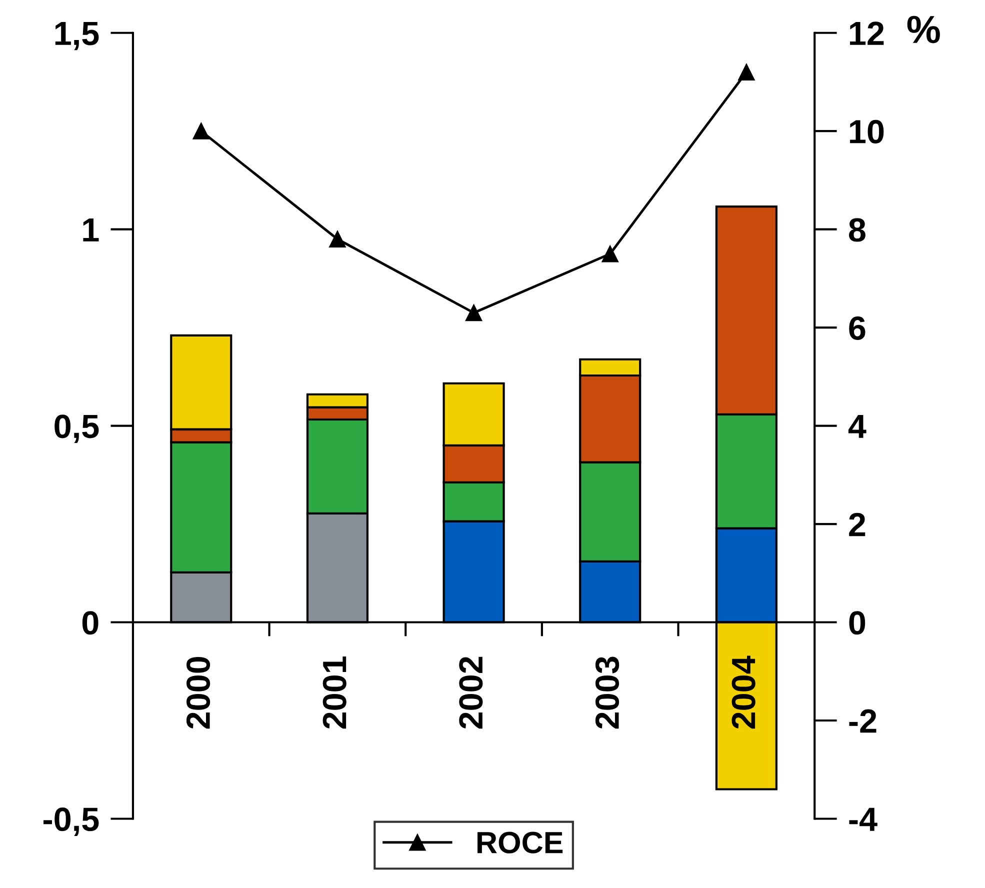 The image size is (985, 888). I want to click on y2-tick-label: 2, so click(857, 524).